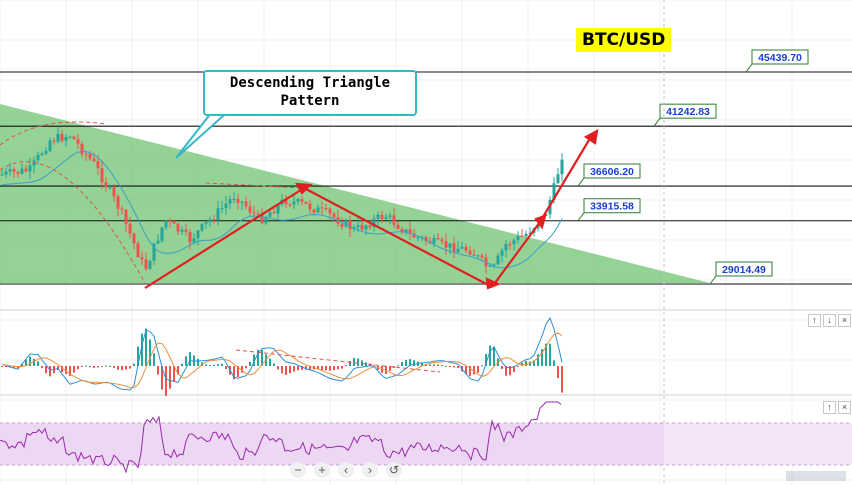 The width and height of the screenshot is (852, 485). I want to click on zoom-out-button: −, so click(298, 470).